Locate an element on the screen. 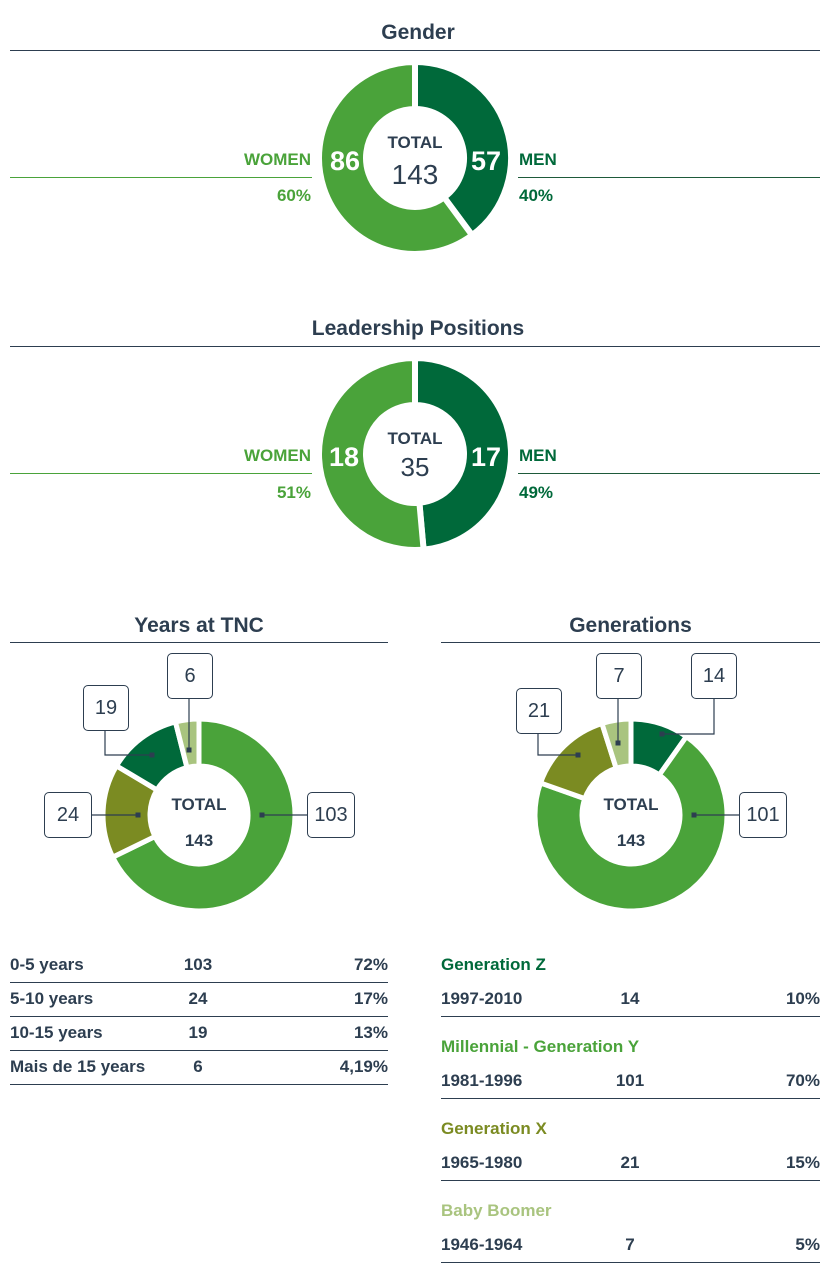 This screenshot has height=1276, width=836. table-row: 1946-1964 7 5% is located at coordinates (630, 1246).